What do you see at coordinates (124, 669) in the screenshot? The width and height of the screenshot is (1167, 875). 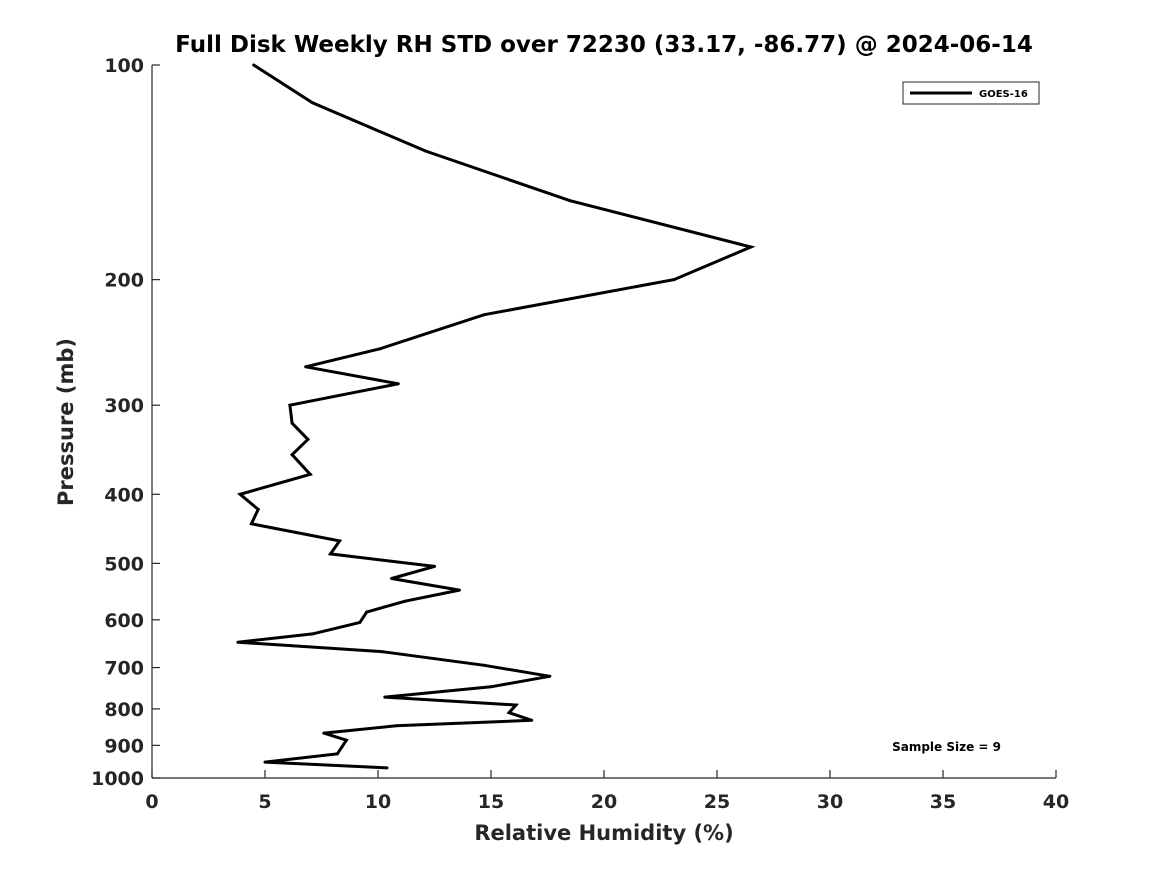 I see `y-tick-label-700: 700` at bounding box center [124, 669].